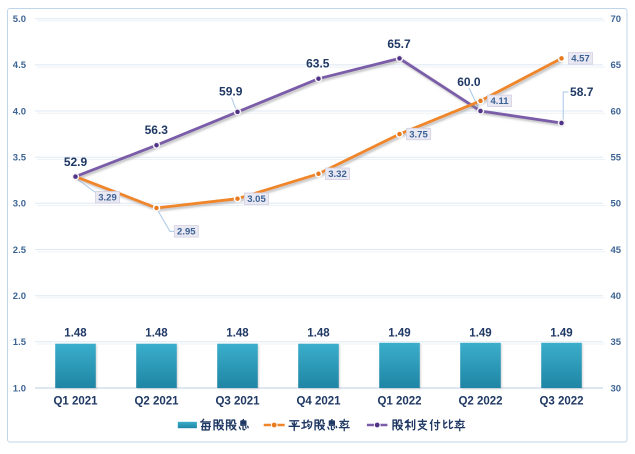 The image size is (635, 454). What do you see at coordinates (616, 388) in the screenshot?
I see `svg-text: 30` at bounding box center [616, 388].